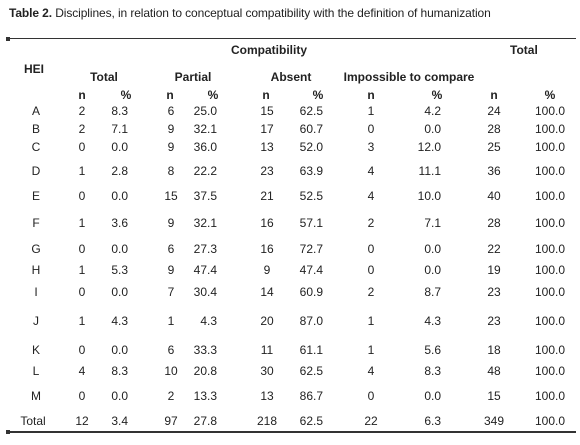 The width and height of the screenshot is (580, 445). What do you see at coordinates (311, 223) in the screenshot?
I see `table-cell: 57.1` at bounding box center [311, 223].